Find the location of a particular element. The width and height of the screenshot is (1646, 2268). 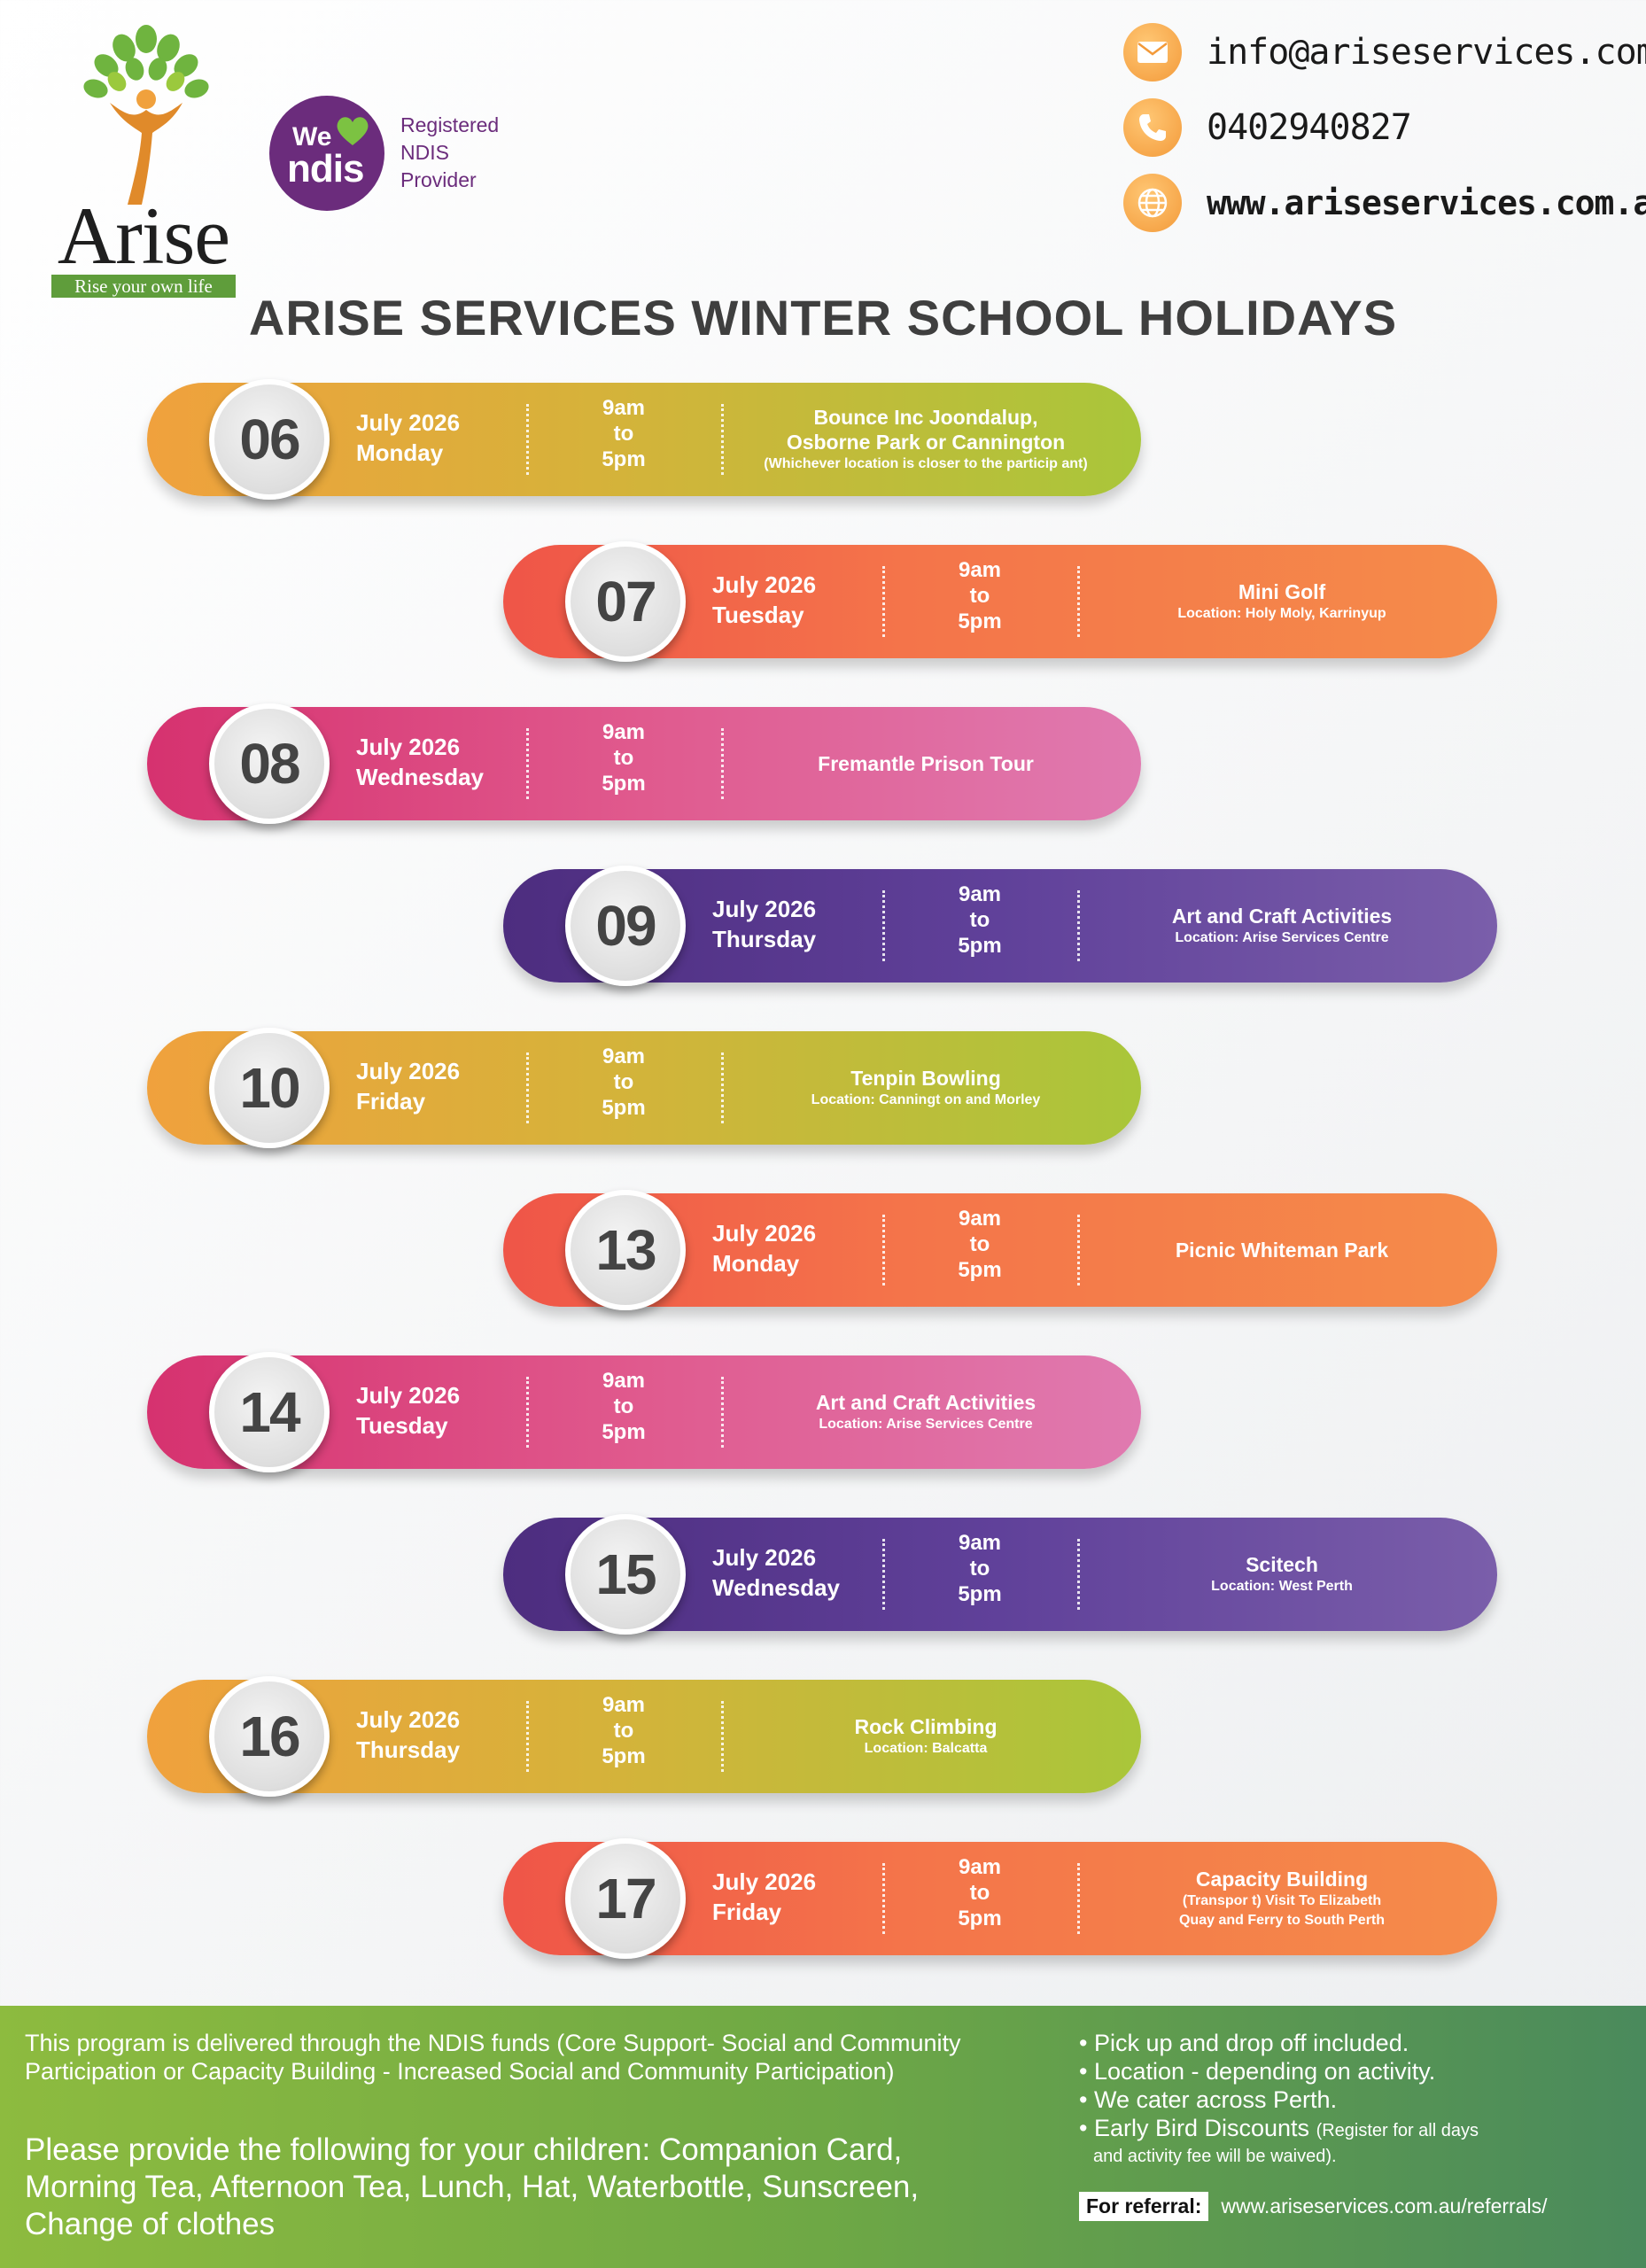

event-title: Picnic Whiteman Park is located at coordinates (1282, 1250).